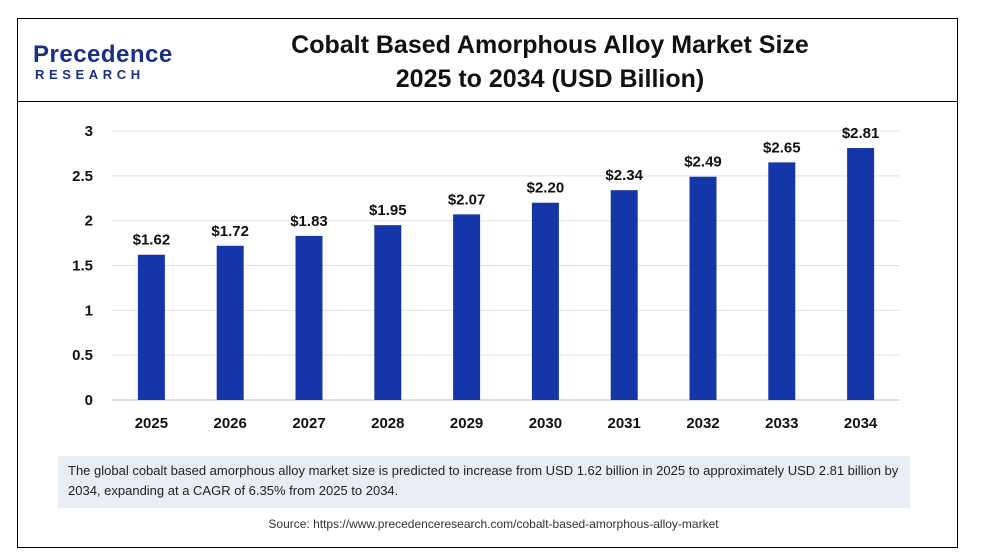 This screenshot has height=556, width=987. Describe the element at coordinates (89, 221) in the screenshot. I see `y-tick-label: 2` at that location.